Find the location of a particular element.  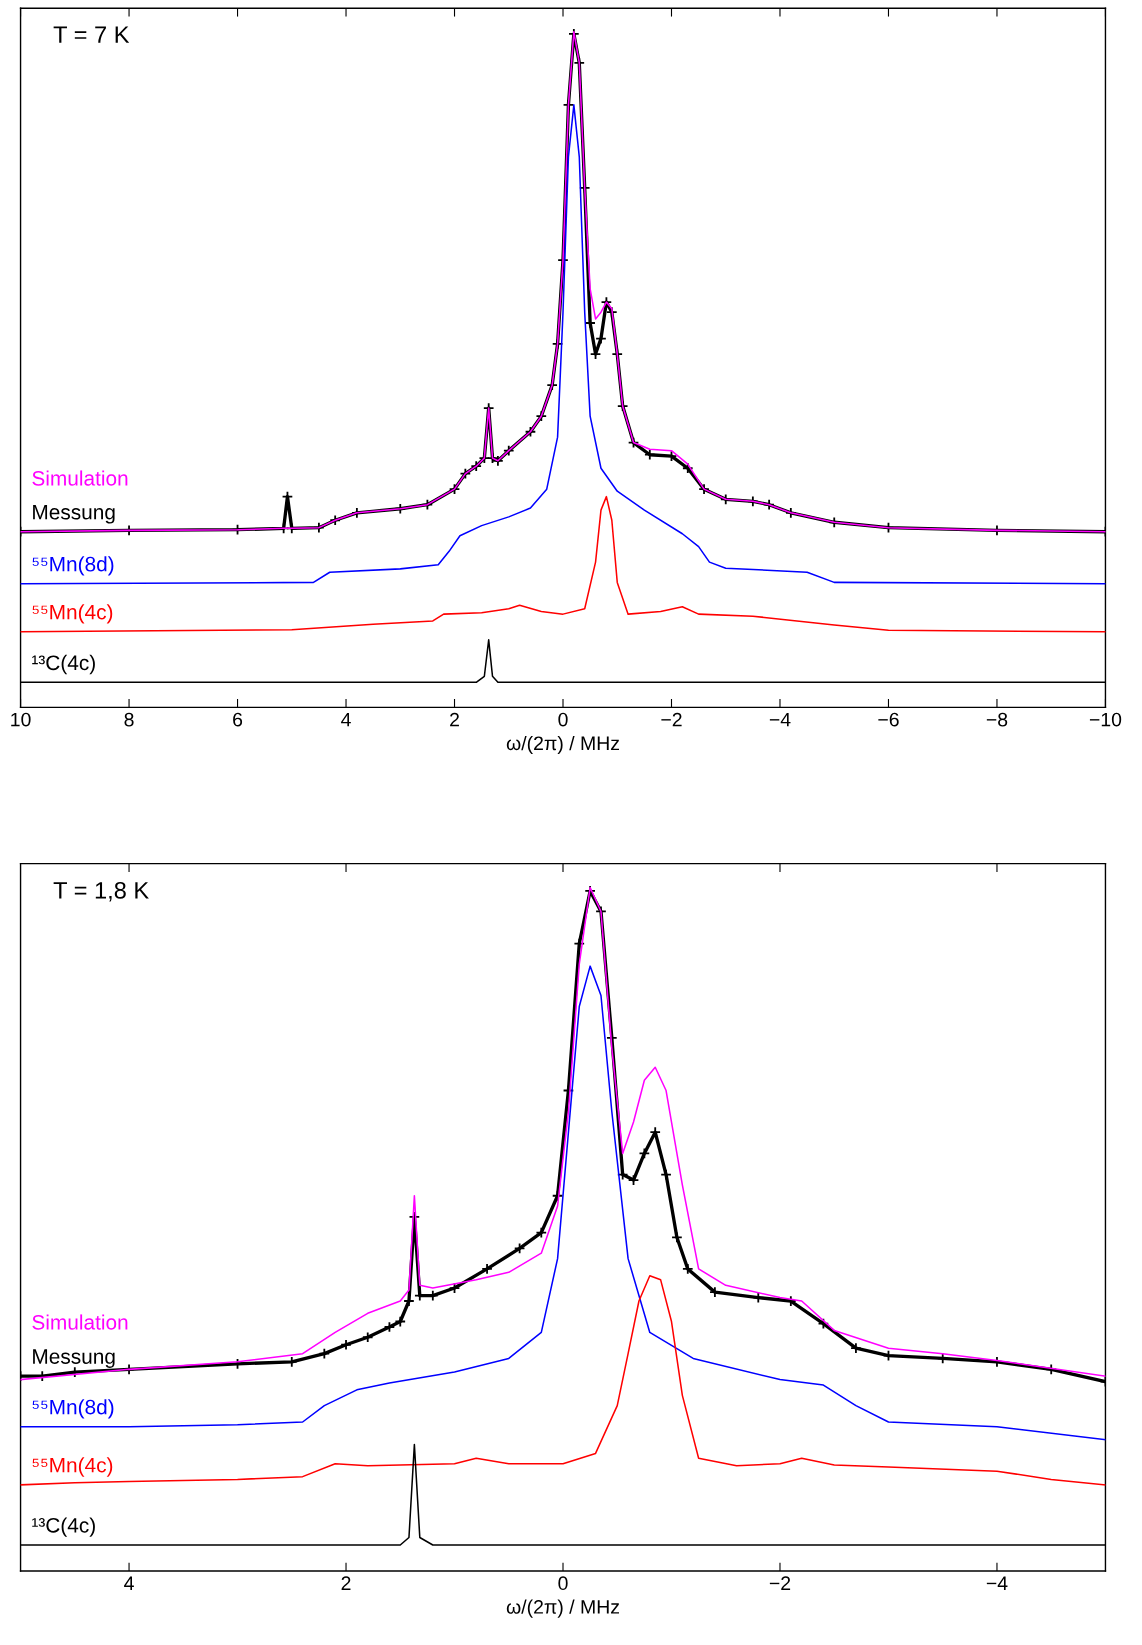

x-tick-label: −6 is located at coordinates (888, 719).